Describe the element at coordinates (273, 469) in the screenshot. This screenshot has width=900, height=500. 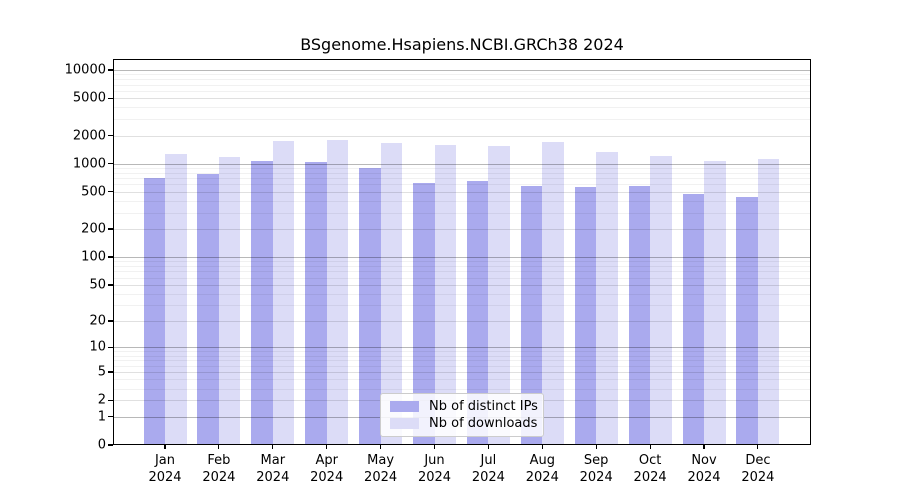
I see `x-tick-label-mar: Mar 2024` at that location.